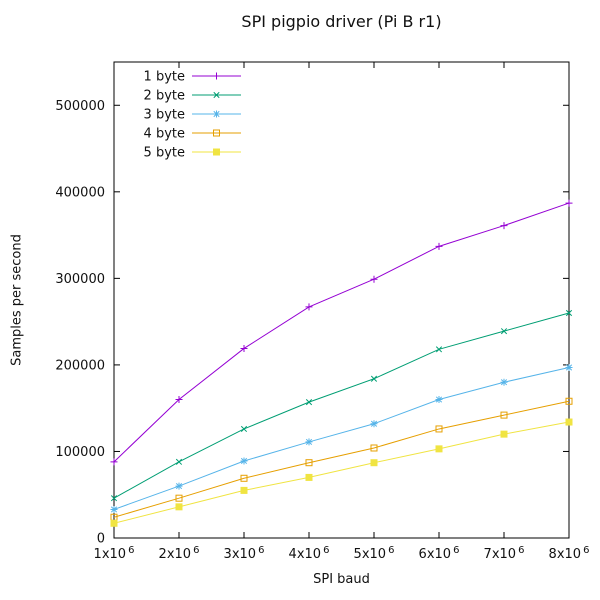 Image resolution: width=600 pixels, height=600 pixels. What do you see at coordinates (569, 553) in the screenshot?
I see `x-tick-label: 8x10 6` at bounding box center [569, 553].